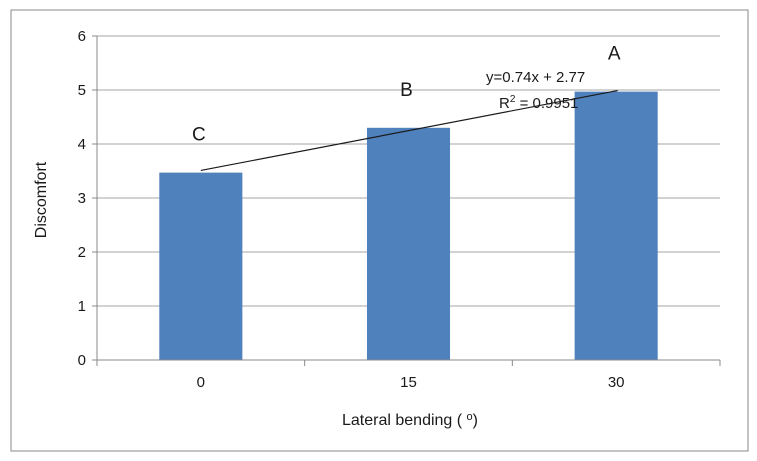 This screenshot has height=461, width=757. I want to click on y-tick-label: 0, so click(82, 360).